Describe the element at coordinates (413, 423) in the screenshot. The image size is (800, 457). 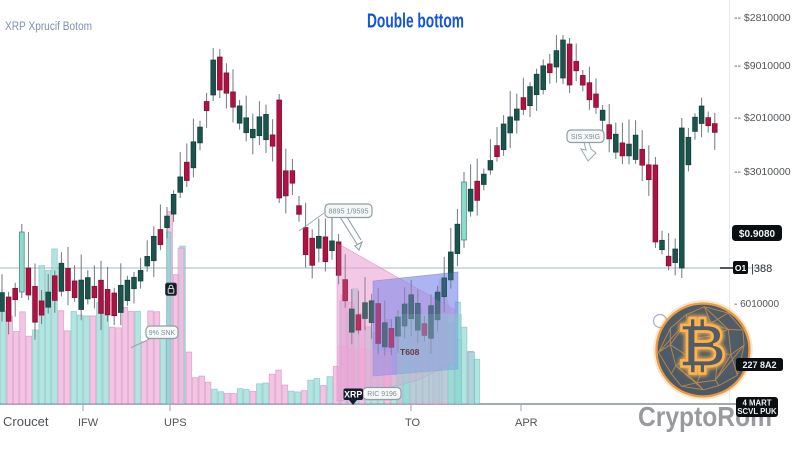
I see `svg-text: TO` at that location.